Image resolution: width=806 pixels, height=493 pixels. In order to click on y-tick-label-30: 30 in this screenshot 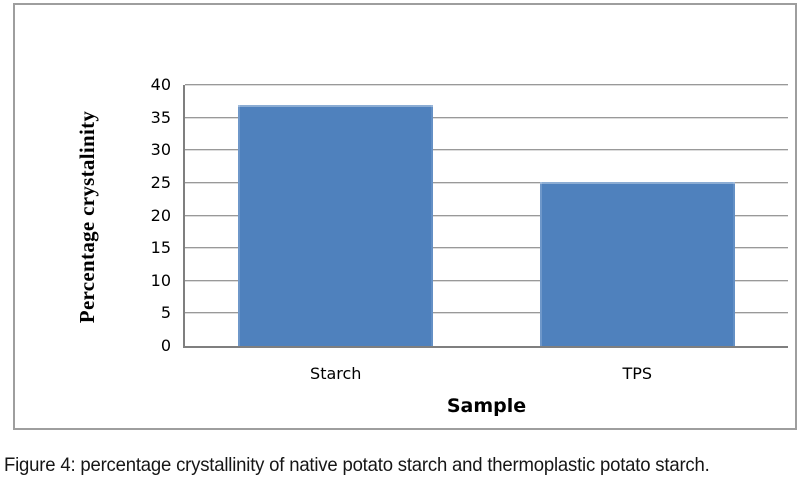, I will do `click(160, 150)`.